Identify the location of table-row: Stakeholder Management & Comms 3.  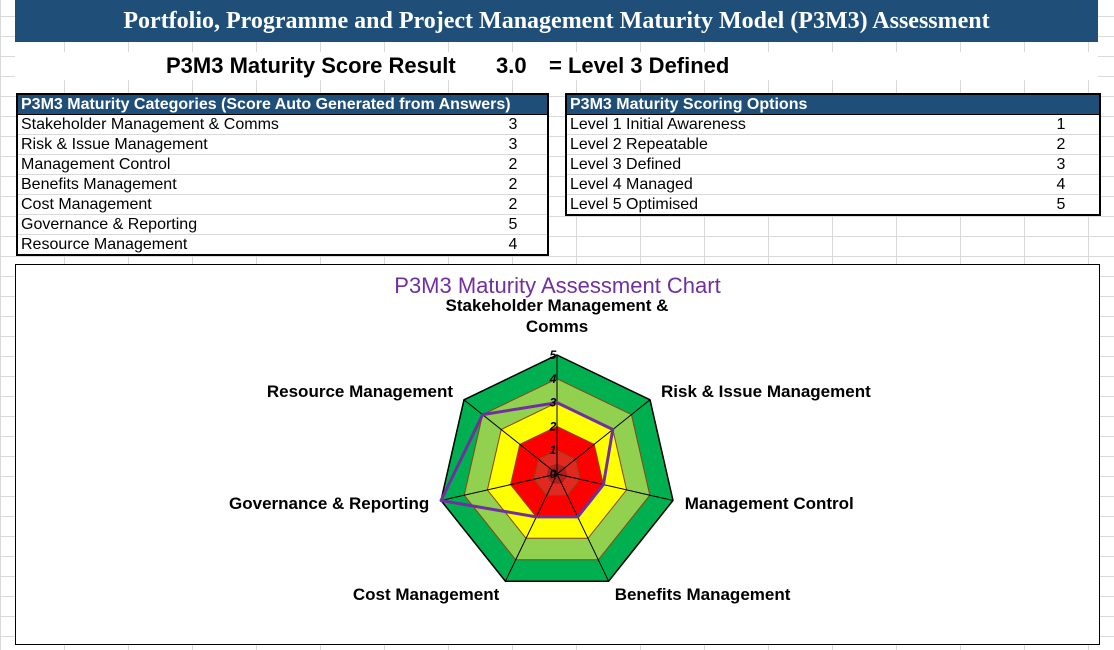
(282, 125).